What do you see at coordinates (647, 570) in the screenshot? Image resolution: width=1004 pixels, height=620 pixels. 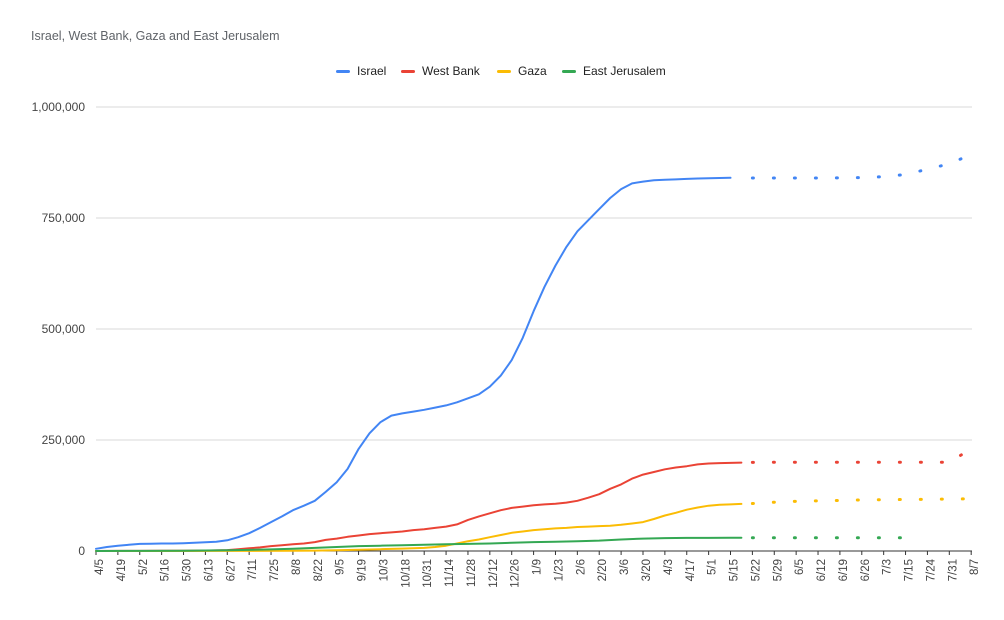 I see `x-tick-label: 3/20` at bounding box center [647, 570].